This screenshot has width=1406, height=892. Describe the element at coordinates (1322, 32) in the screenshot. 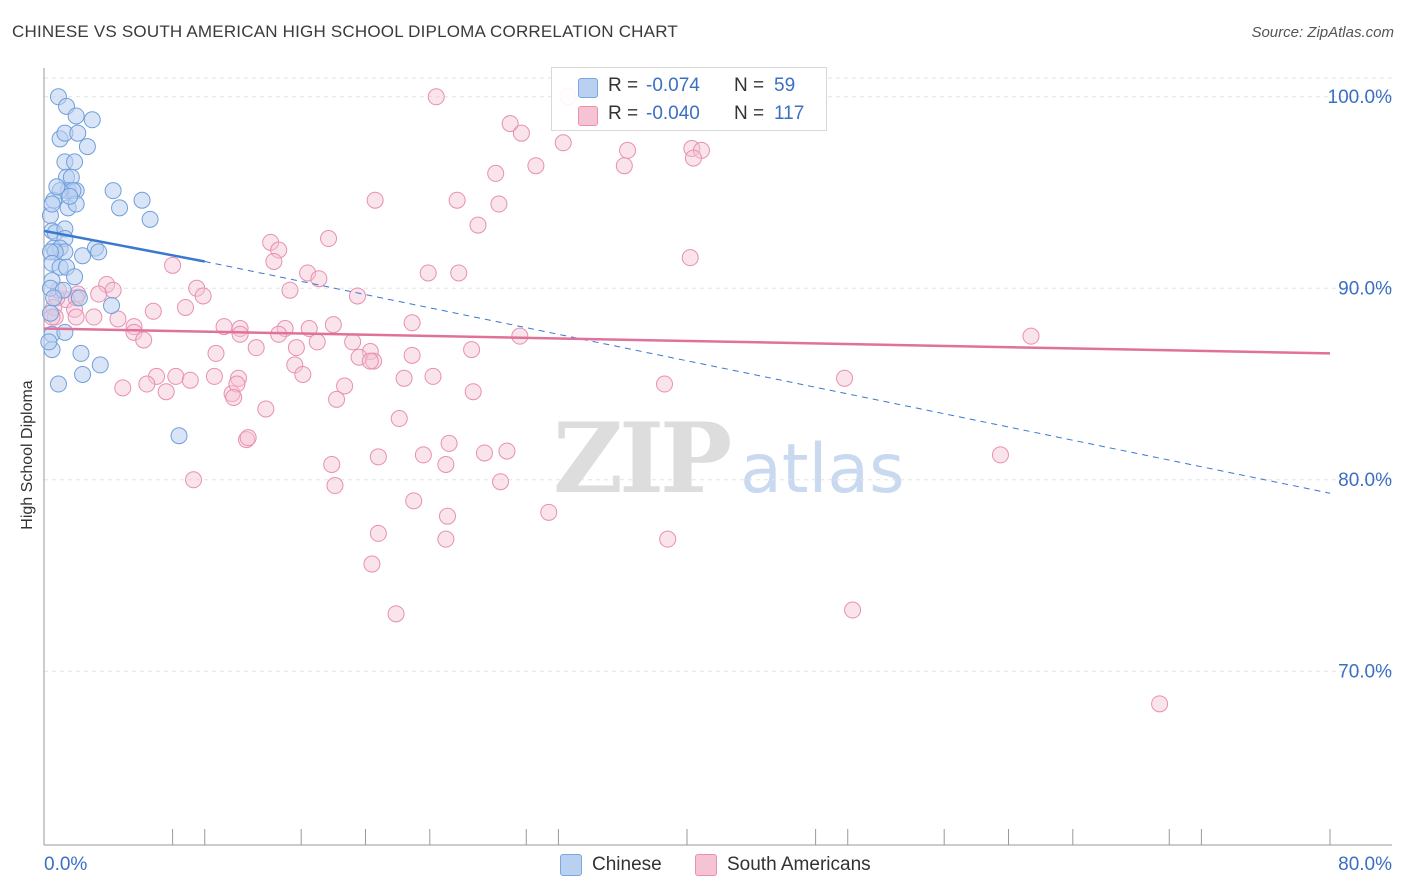

I see `source-credit: Source: ZipAtlas.com` at that location.